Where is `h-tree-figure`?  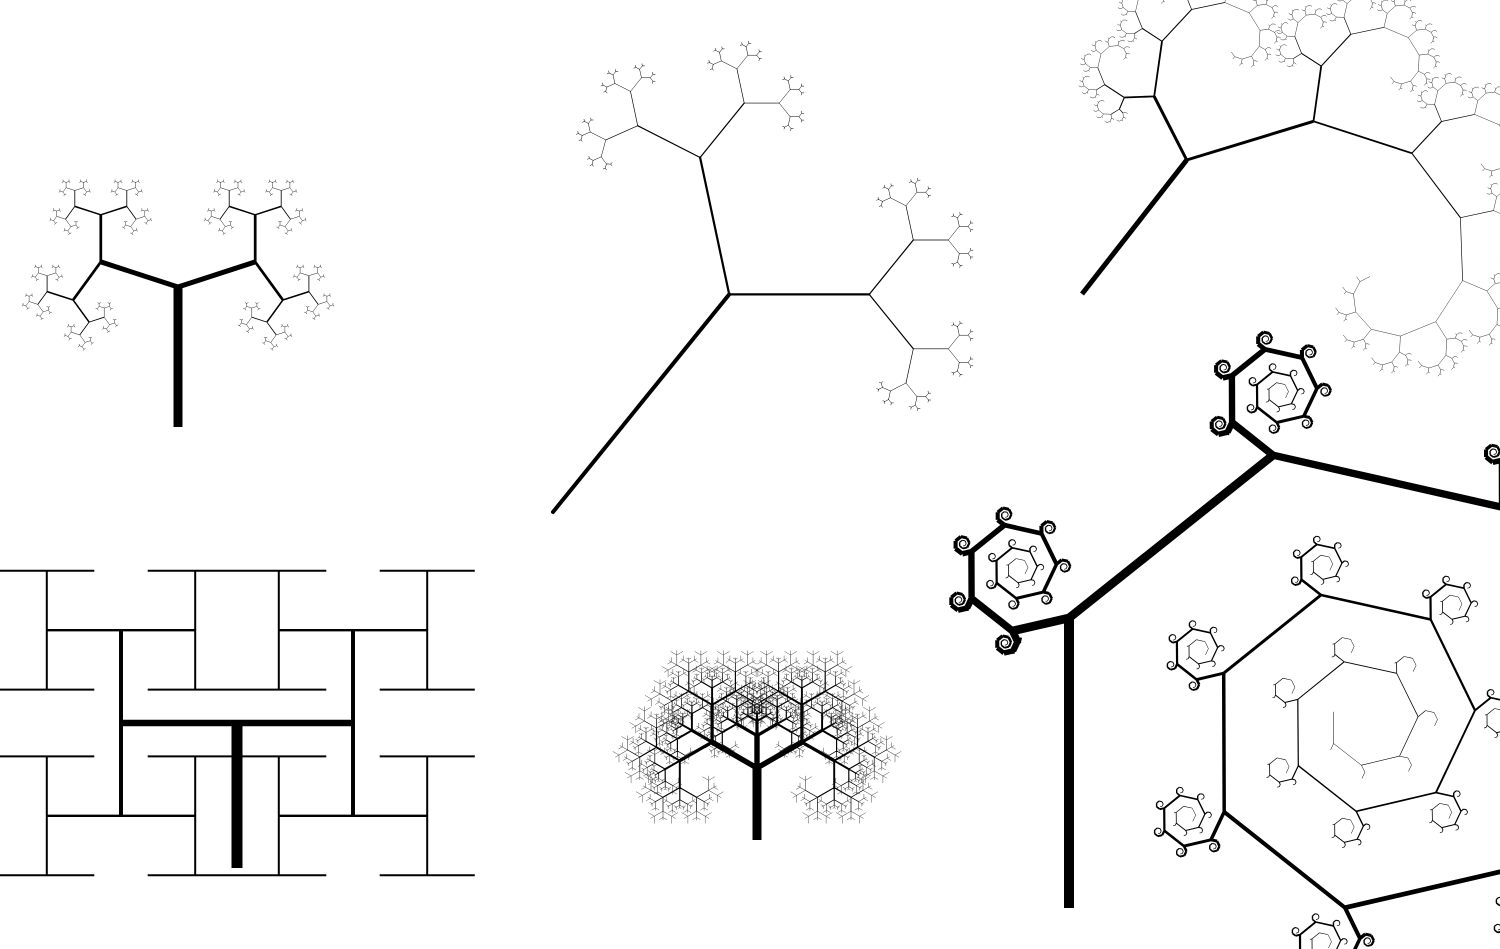 h-tree-figure is located at coordinates (237, 723).